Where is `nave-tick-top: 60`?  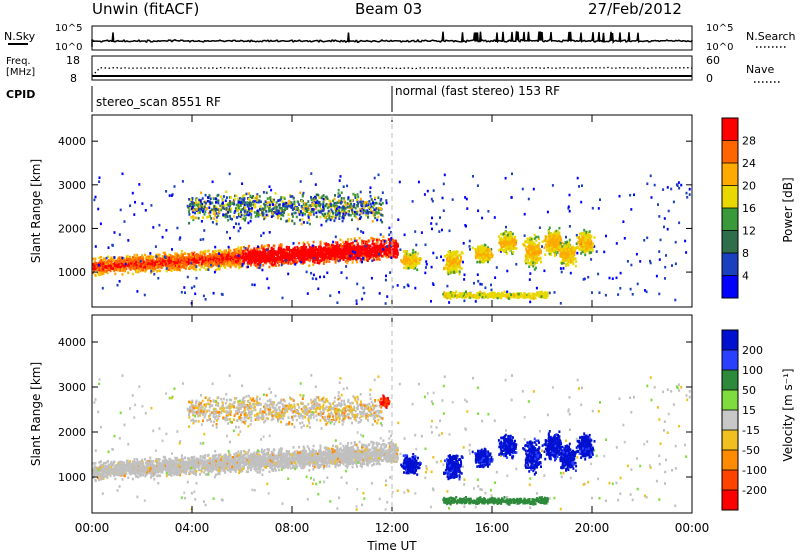
nave-tick-top: 60 is located at coordinates (713, 60).